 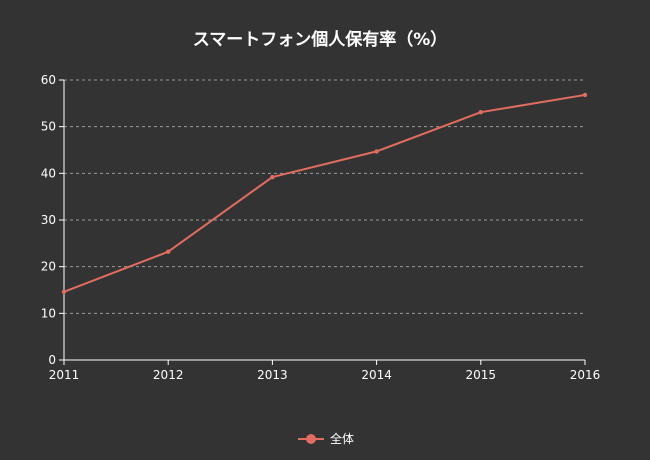 I want to click on legend-label: 全体, so click(x=342, y=438).